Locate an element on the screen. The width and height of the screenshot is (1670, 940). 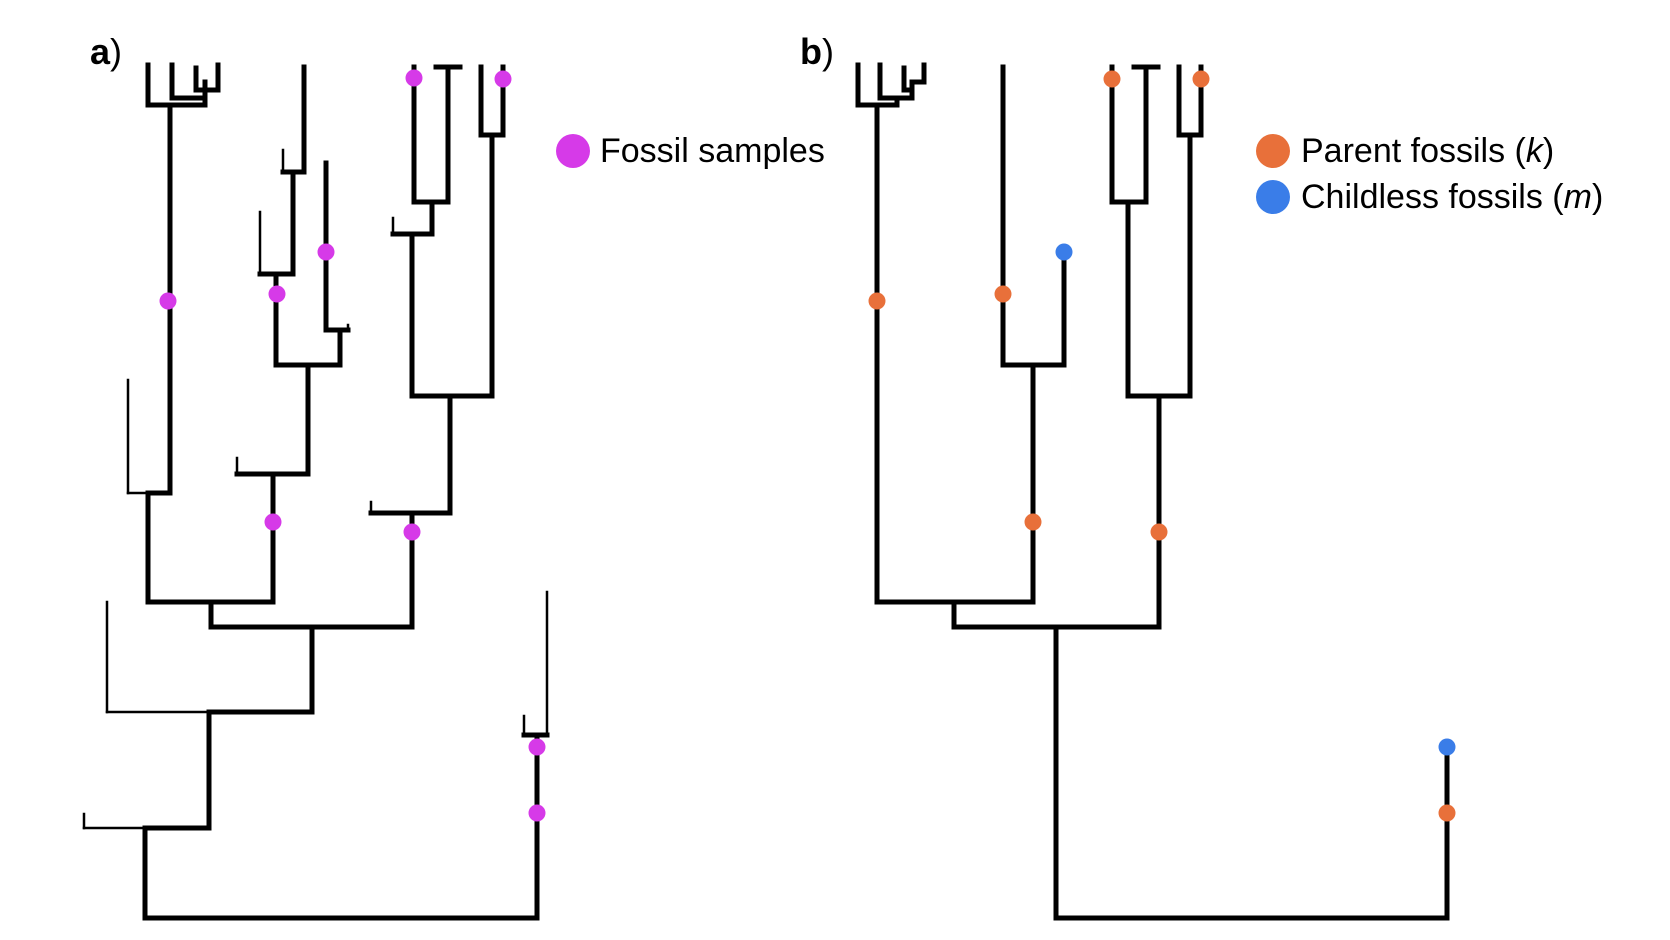
parent-fossils-legend-text: Parent fossils ( is located at coordinates (1414, 151).